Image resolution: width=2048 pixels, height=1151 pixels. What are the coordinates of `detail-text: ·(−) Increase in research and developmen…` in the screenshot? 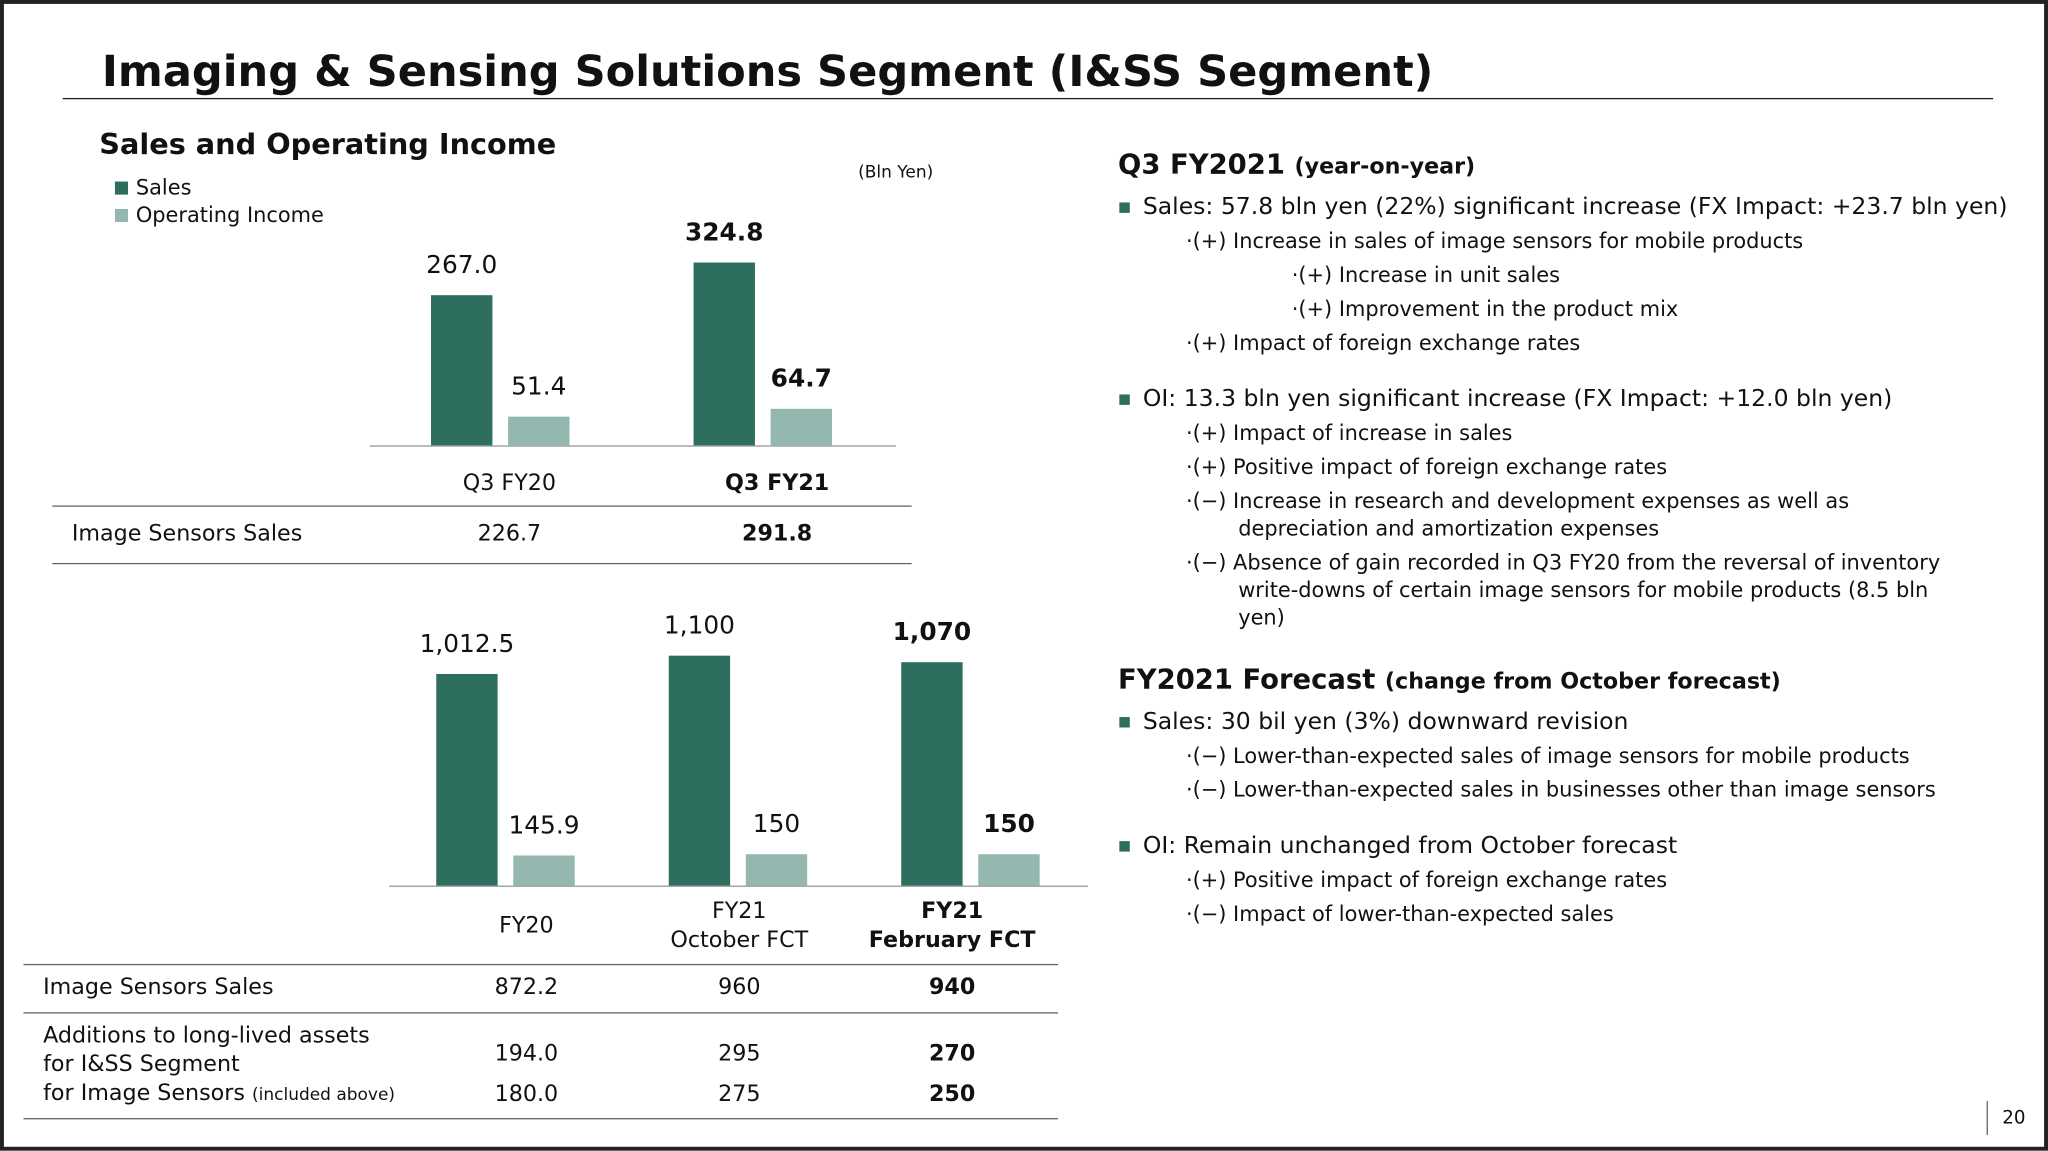 It's located at (1517, 514).